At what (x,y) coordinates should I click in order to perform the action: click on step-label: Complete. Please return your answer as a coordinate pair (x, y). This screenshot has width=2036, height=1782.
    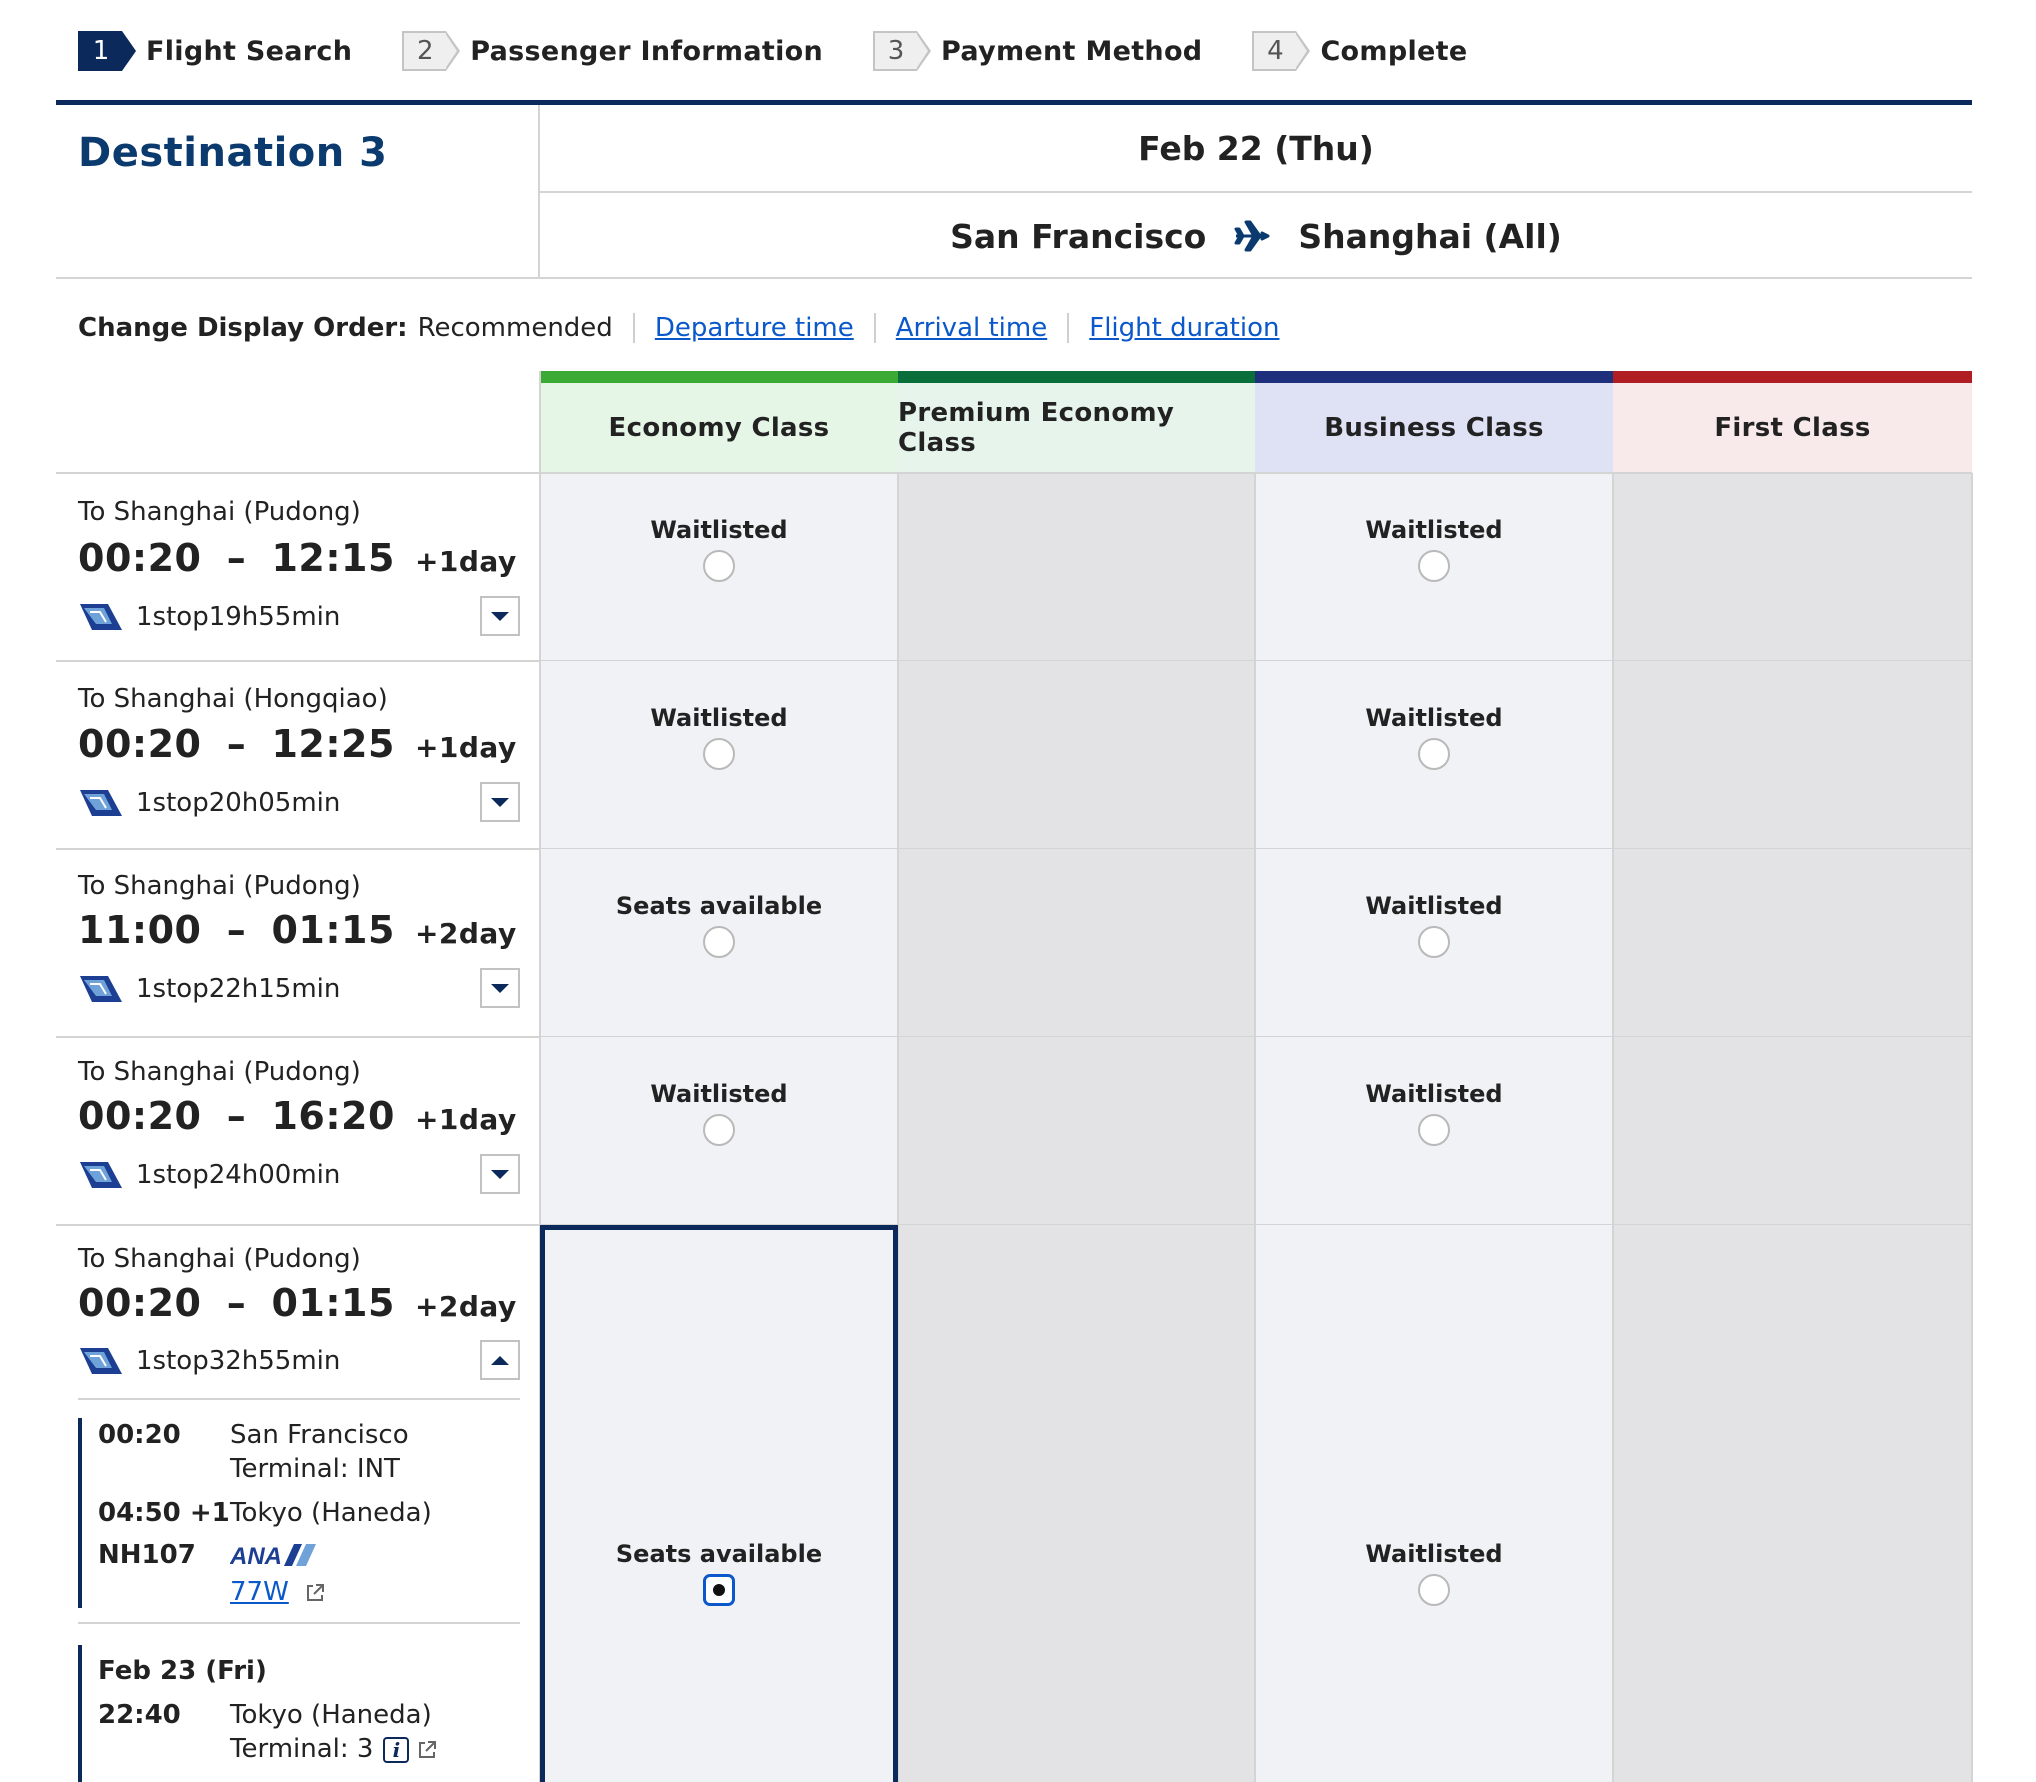
    Looking at the image, I should click on (1394, 51).